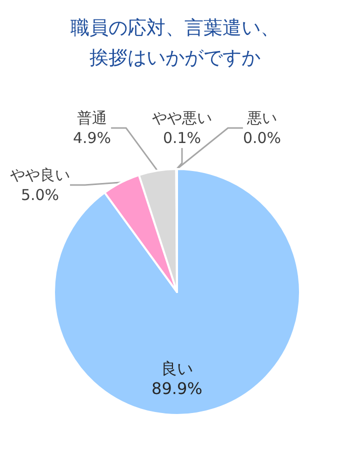  I want to click on slice-label: やや悪い, so click(182, 118).